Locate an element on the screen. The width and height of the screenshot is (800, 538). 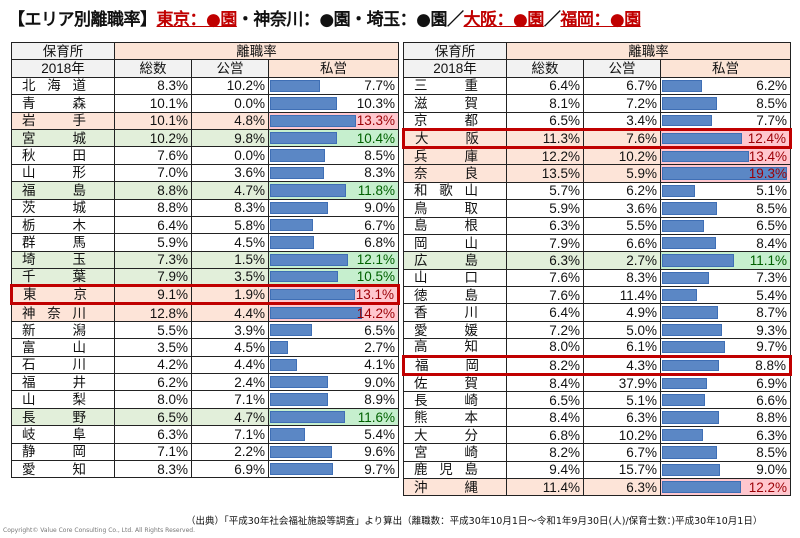
table-row: 宮崎 8.2% 6.7% 8.5% is located at coordinates (597, 452).